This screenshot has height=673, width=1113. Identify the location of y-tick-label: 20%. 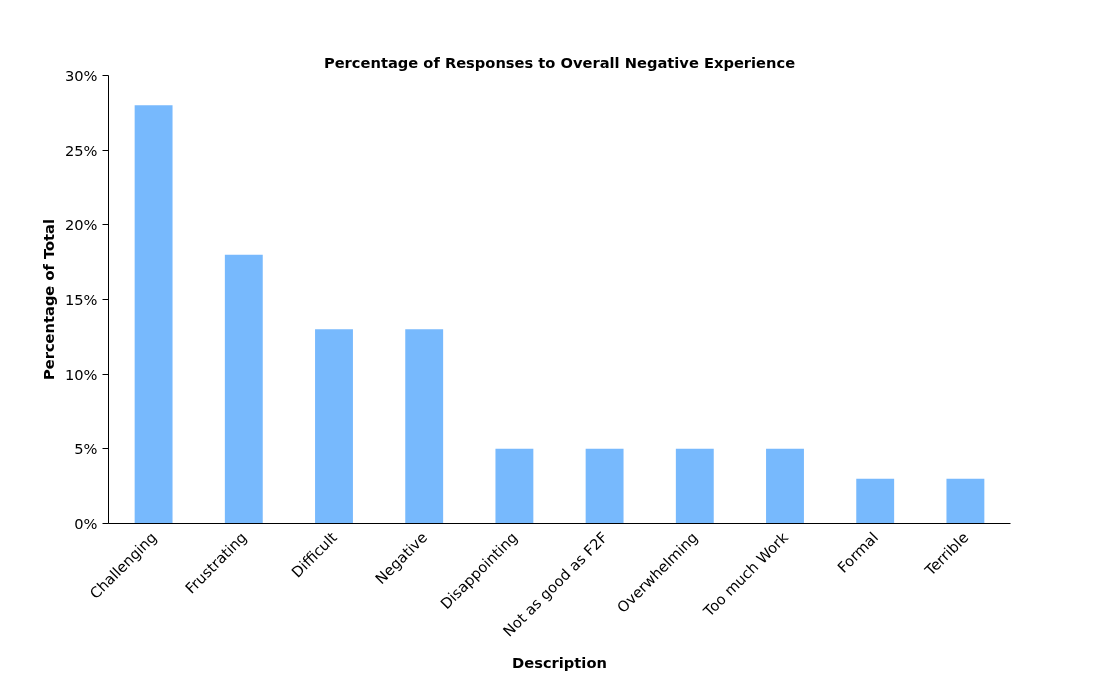
(81, 225).